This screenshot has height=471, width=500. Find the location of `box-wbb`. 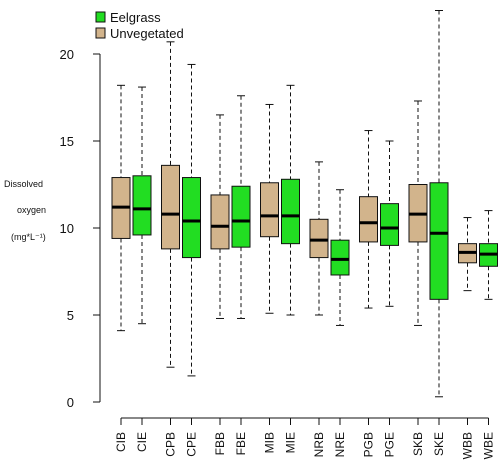

box-wbb is located at coordinates (467, 254).